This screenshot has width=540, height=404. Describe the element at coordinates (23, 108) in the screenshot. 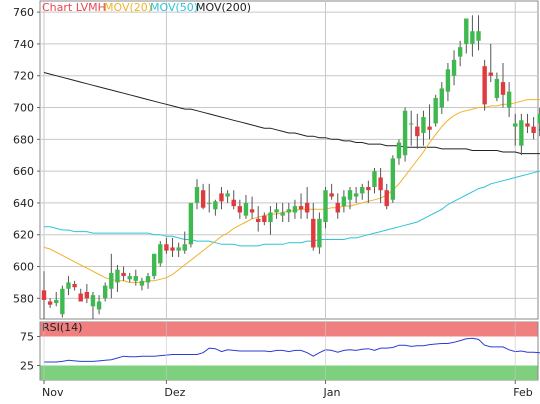

I see `price-tick-label: 700` at that location.